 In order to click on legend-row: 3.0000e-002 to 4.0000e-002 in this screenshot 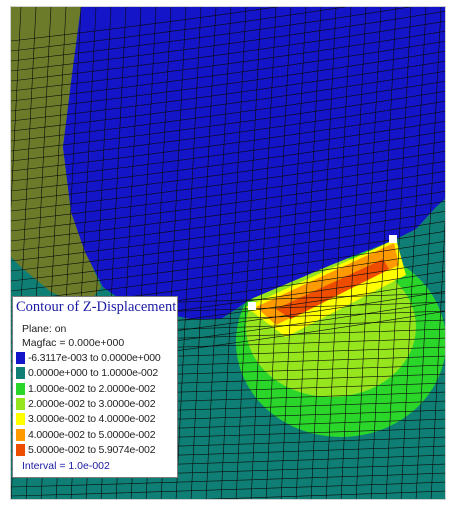, I will do `click(86, 419)`.